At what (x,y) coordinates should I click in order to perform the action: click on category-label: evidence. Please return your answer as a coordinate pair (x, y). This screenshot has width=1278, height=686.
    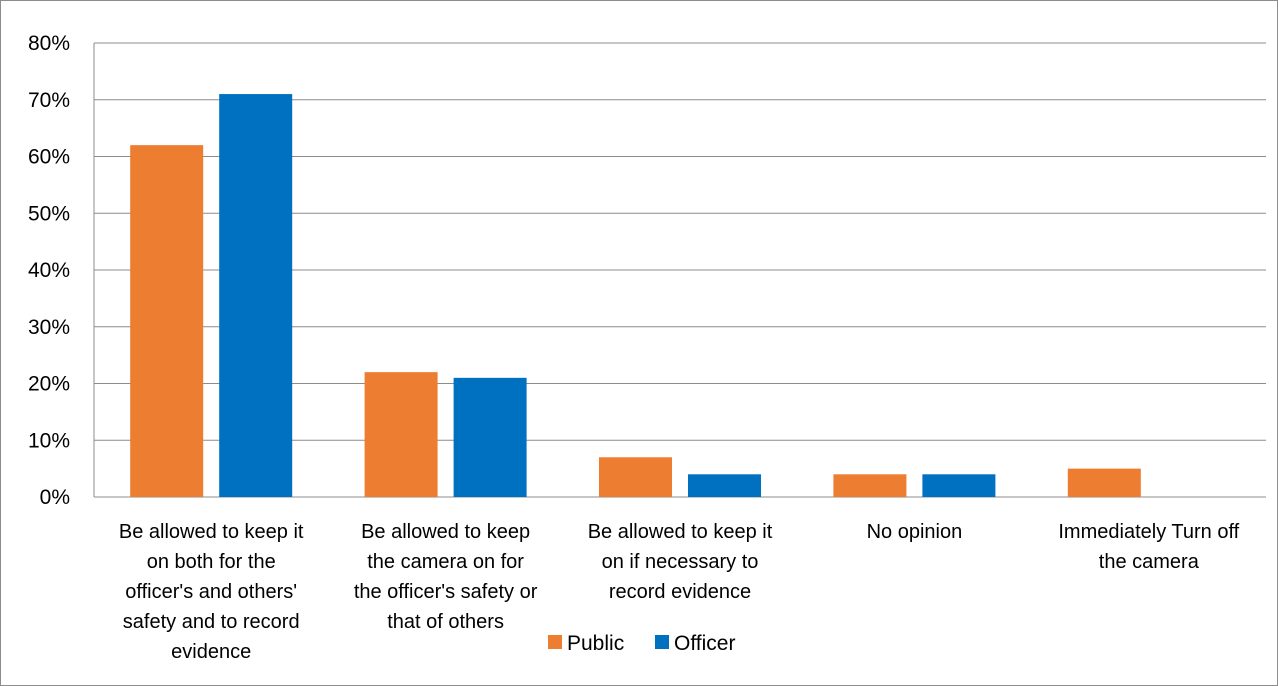
    Looking at the image, I should click on (211, 652).